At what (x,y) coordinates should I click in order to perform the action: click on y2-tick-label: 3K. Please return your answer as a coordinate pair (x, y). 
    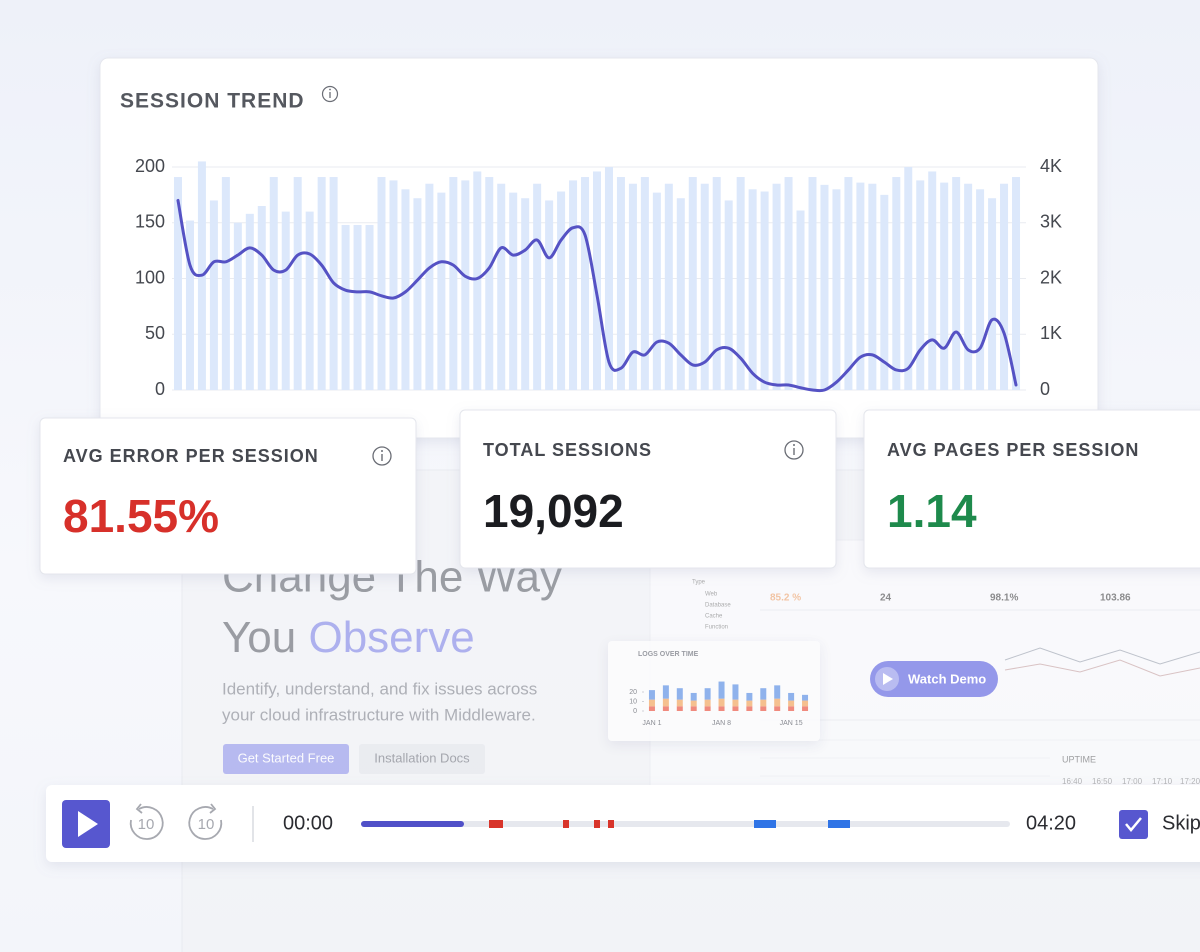
    Looking at the image, I should click on (1051, 222).